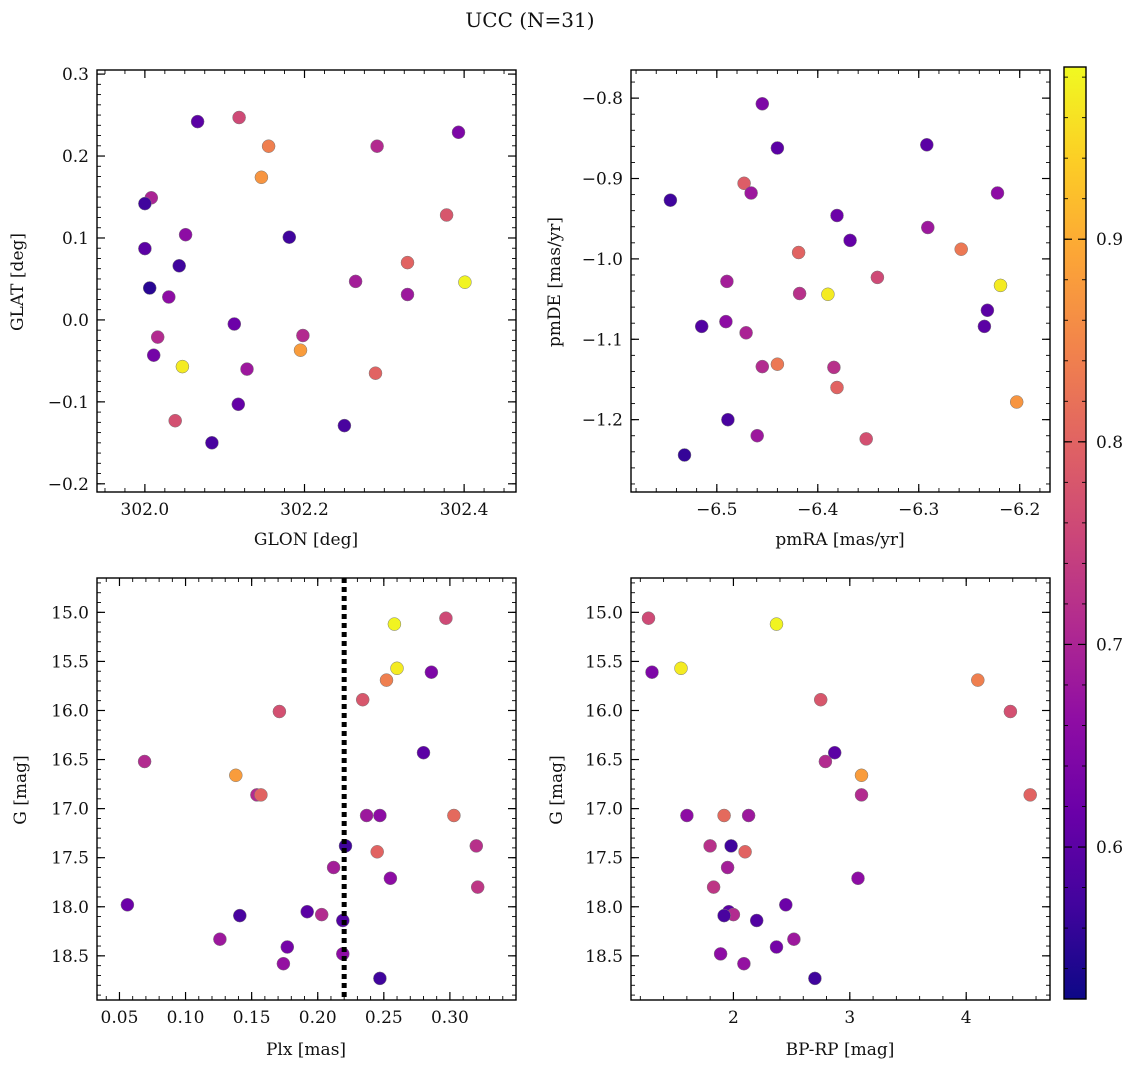 The image size is (1136, 1067). What do you see at coordinates (68, 485) in the screenshot?
I see `y-tick-label: −0.2` at bounding box center [68, 485].